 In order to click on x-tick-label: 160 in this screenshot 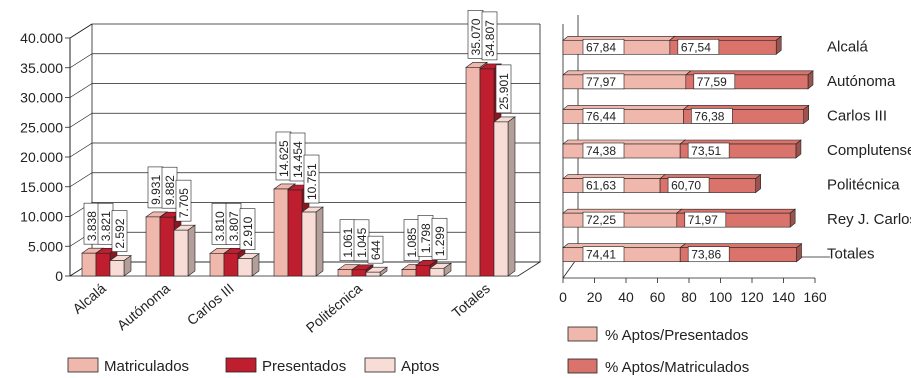, I will do `click(815, 297)`.